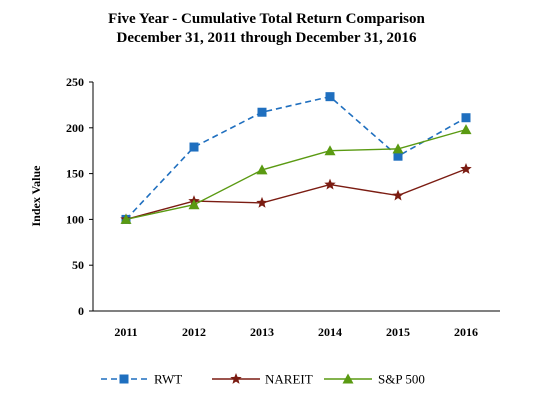 The width and height of the screenshot is (533, 413). What do you see at coordinates (466, 332) in the screenshot?
I see `x-tick-label: 2016` at bounding box center [466, 332].